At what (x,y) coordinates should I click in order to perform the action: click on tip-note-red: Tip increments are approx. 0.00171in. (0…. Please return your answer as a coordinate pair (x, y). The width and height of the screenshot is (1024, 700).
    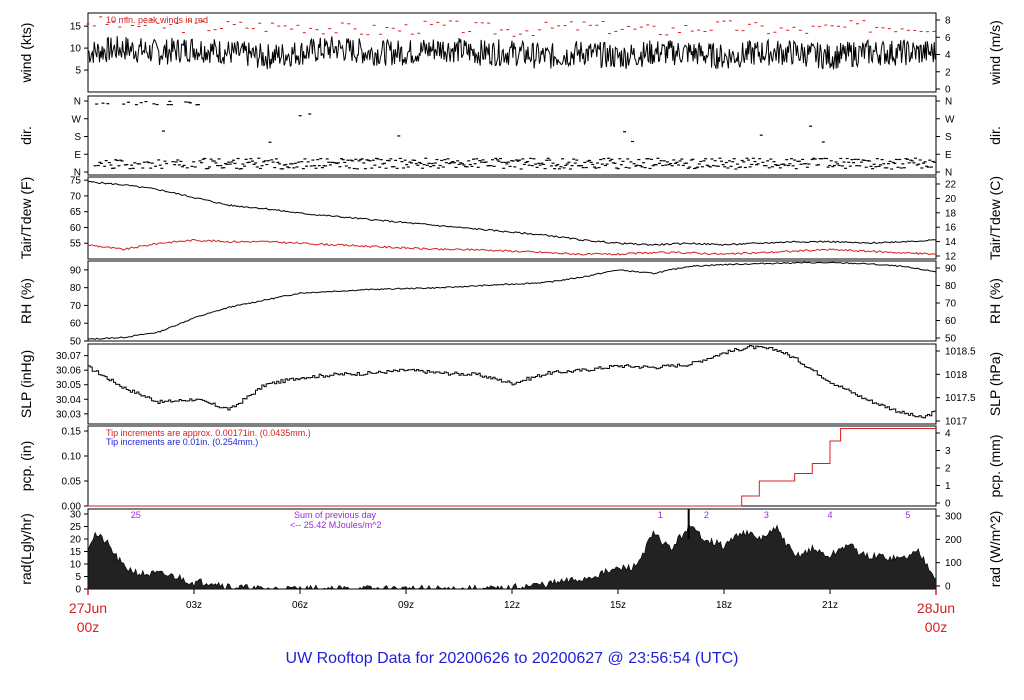
    Looking at the image, I should click on (208, 433).